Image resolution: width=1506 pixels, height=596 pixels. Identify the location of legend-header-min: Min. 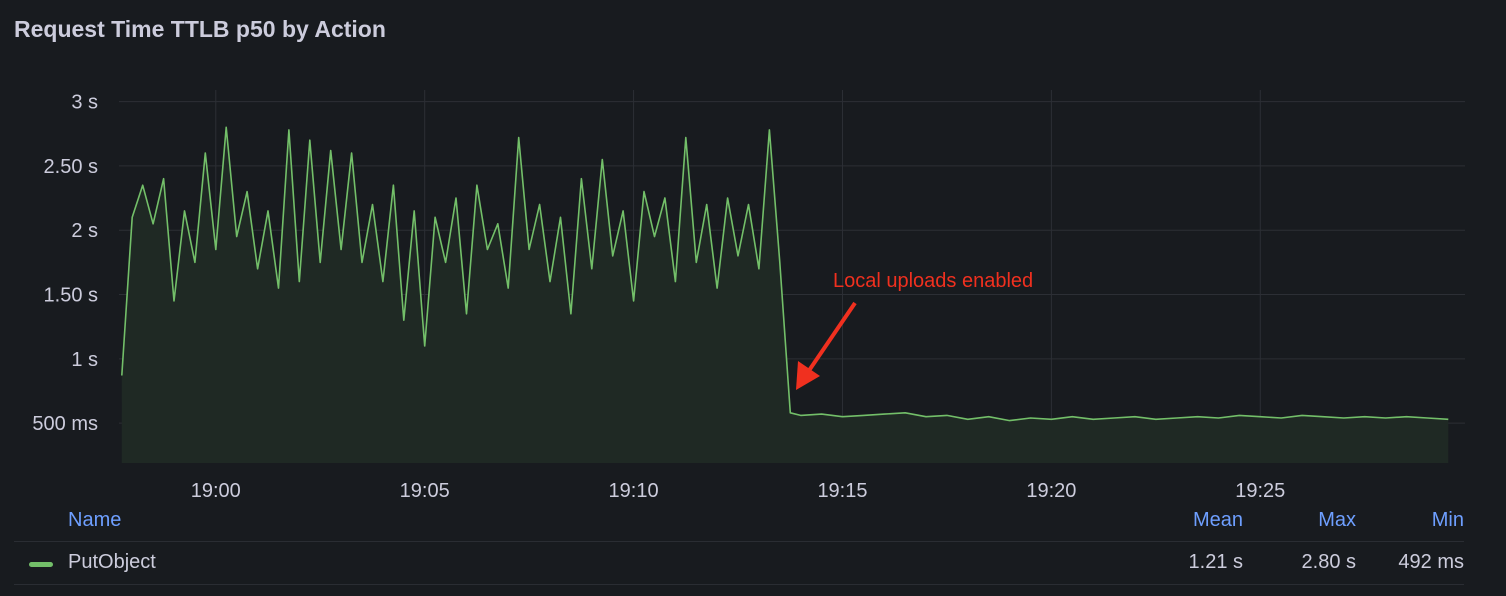
(1447, 520).